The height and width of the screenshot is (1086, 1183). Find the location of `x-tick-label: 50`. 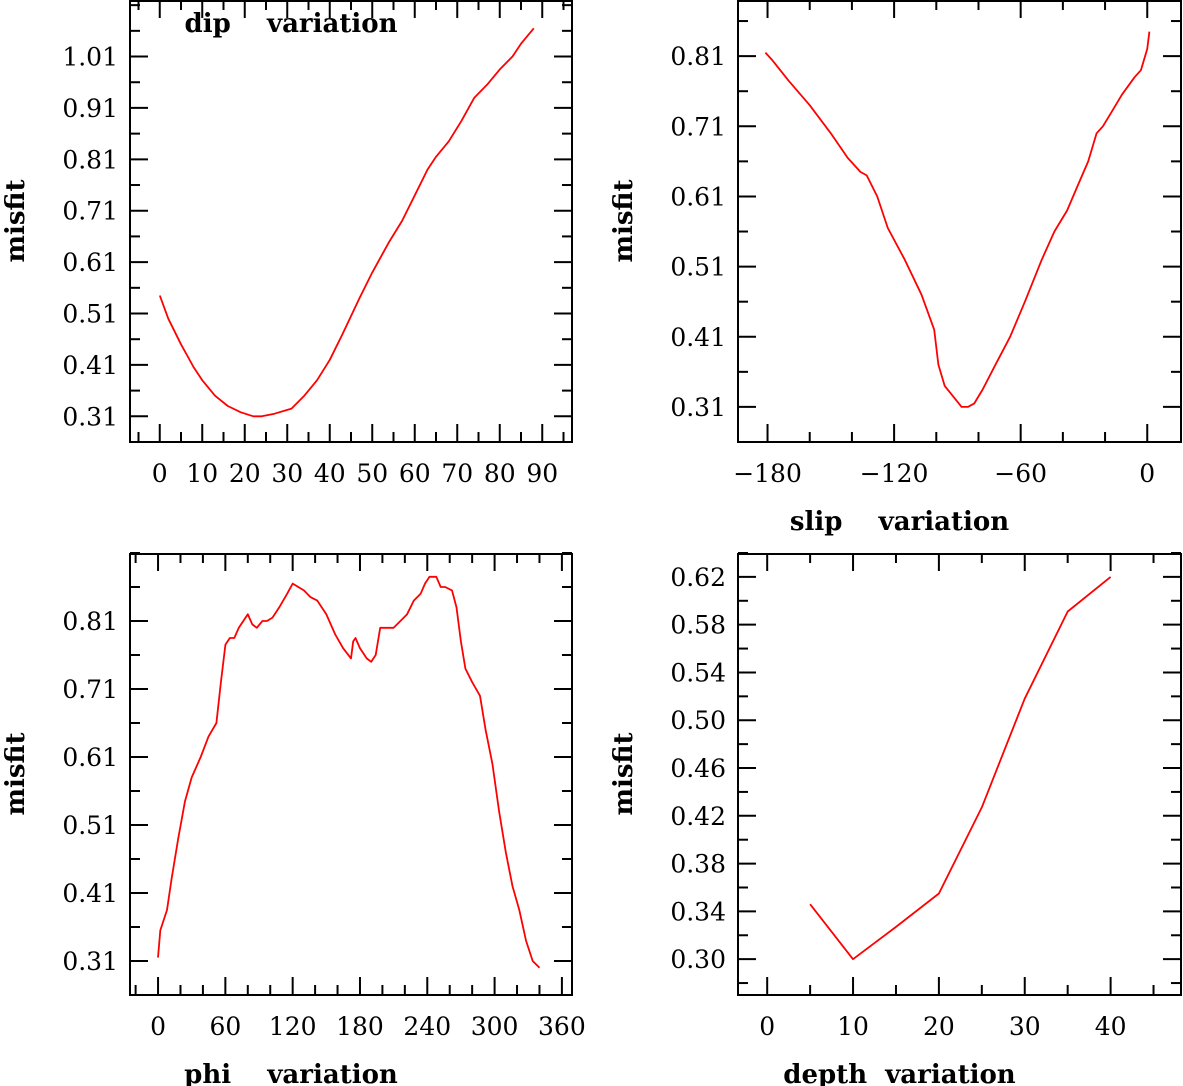

x-tick-label: 50 is located at coordinates (372, 473).